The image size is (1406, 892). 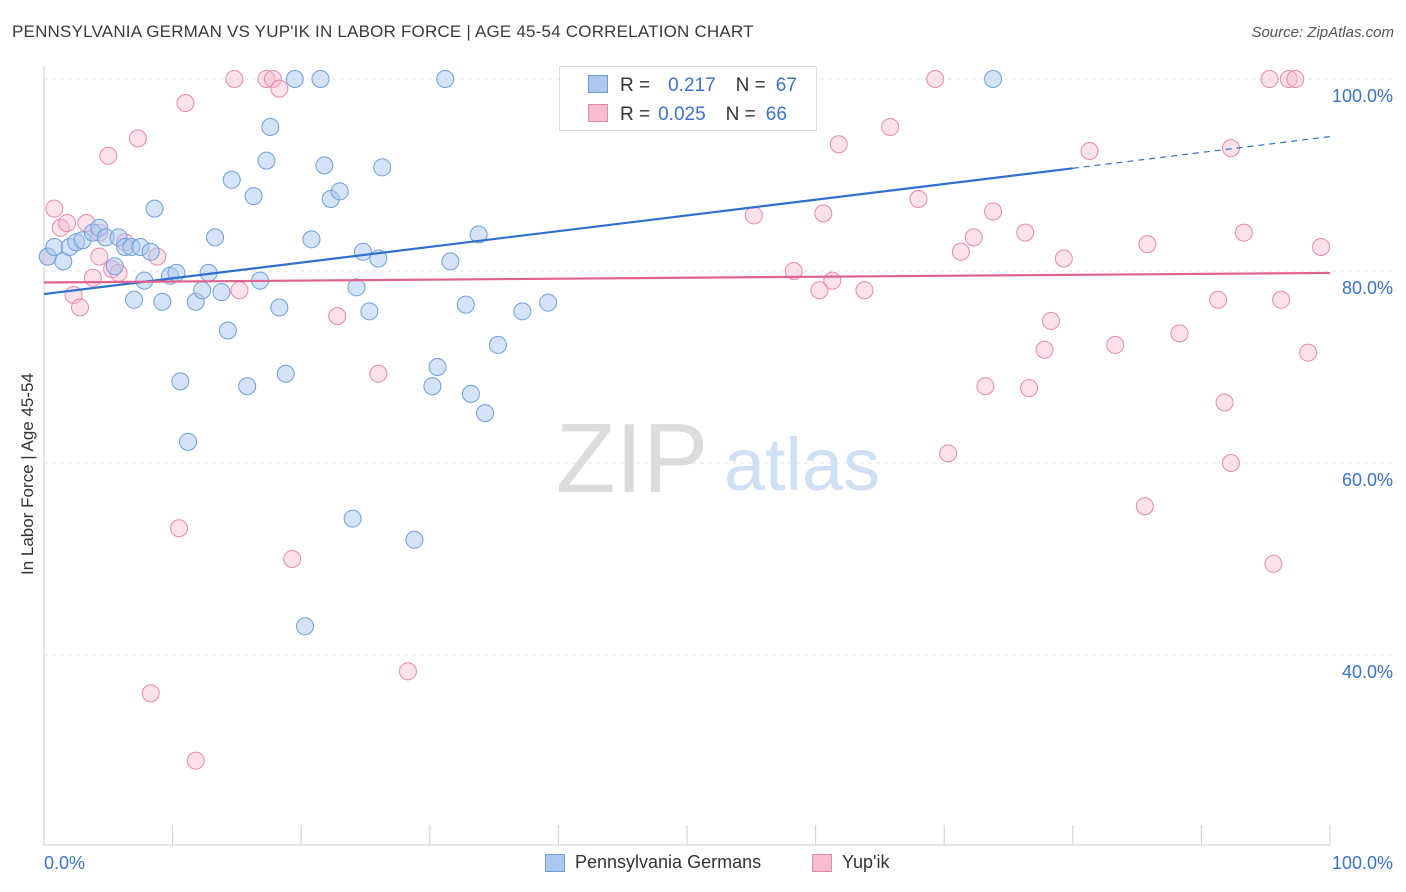 What do you see at coordinates (688, 98) in the screenshot?
I see `stats-legend: R = 0.217 N = 67 R = 0.025 N = 66` at bounding box center [688, 98].